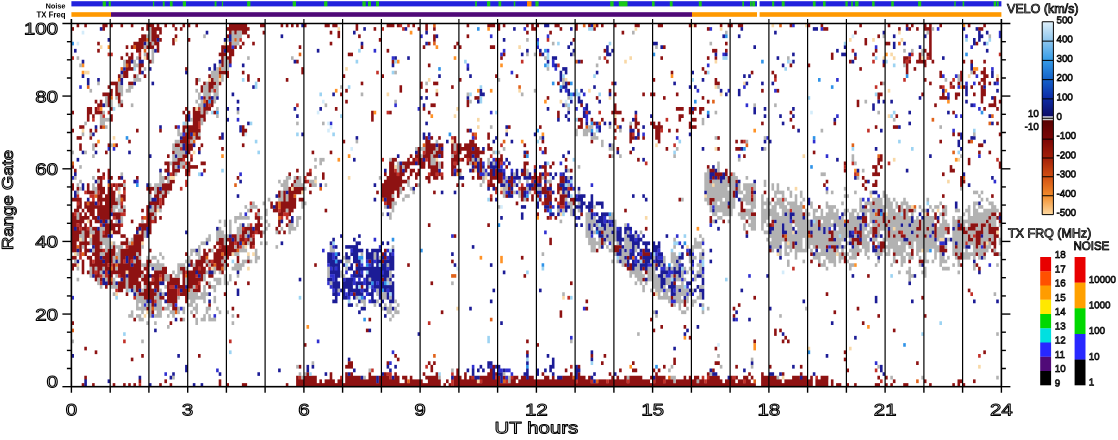 The height and width of the screenshot is (440, 1118). I want to click on svg-text: 3, so click(187, 409).